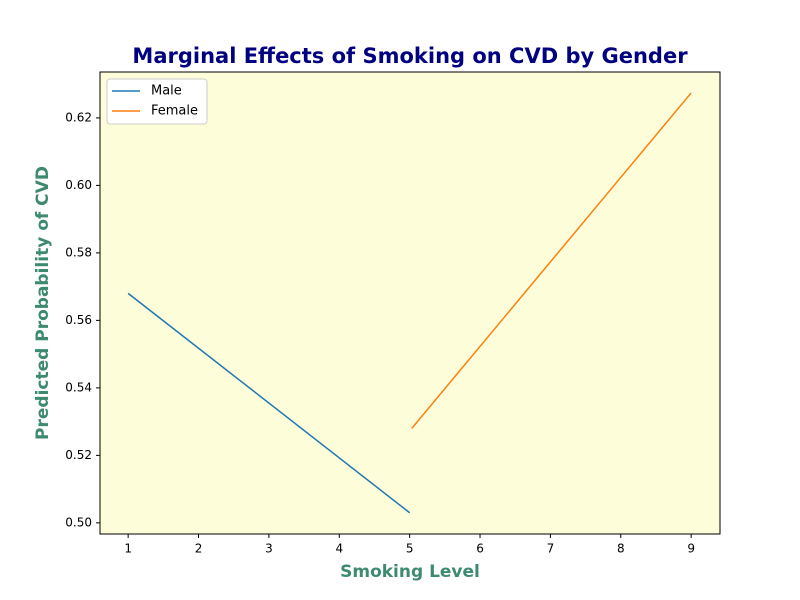  What do you see at coordinates (128, 549) in the screenshot?
I see `x-tick-label: 1` at bounding box center [128, 549].